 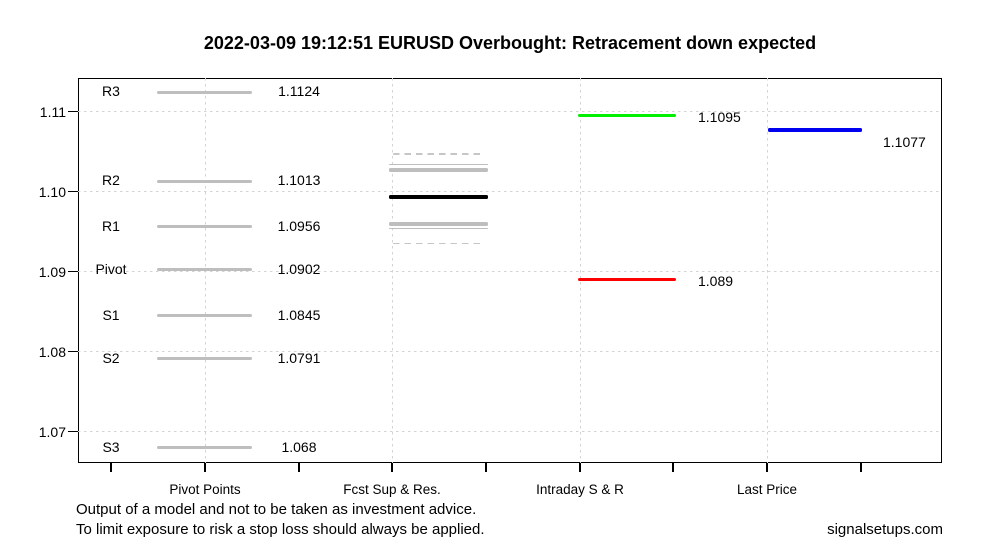 I want to click on y-axis-label: 1.09, so click(x=52, y=271).